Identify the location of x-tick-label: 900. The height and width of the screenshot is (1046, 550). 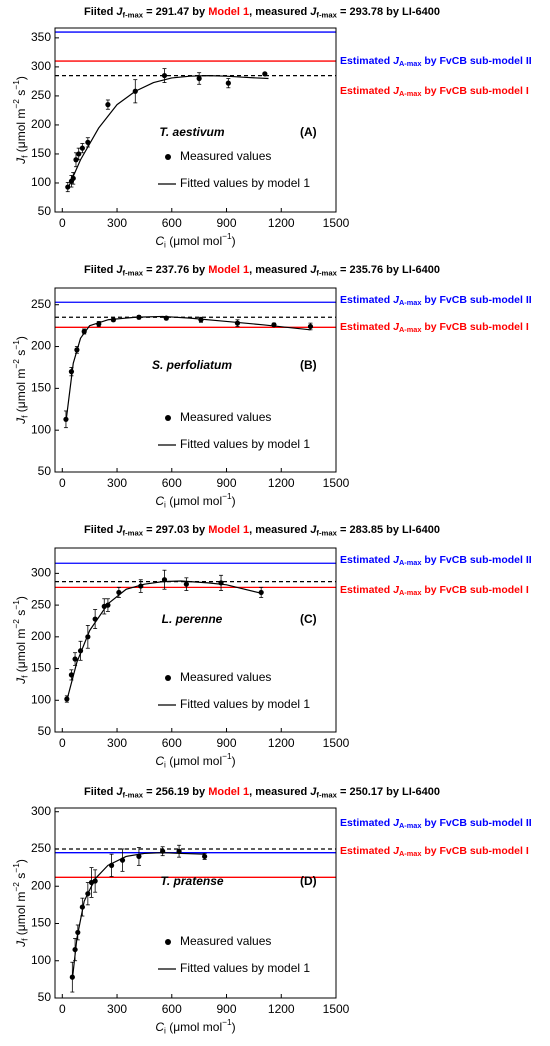
(227, 483).